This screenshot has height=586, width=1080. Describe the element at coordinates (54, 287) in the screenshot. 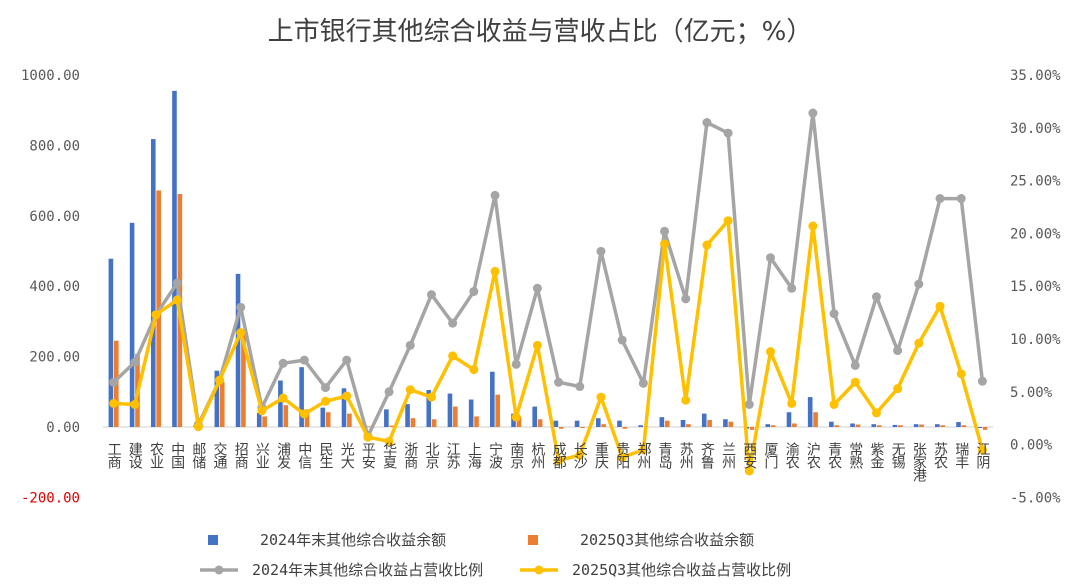

I see `left-tick-label: 400.00` at that location.